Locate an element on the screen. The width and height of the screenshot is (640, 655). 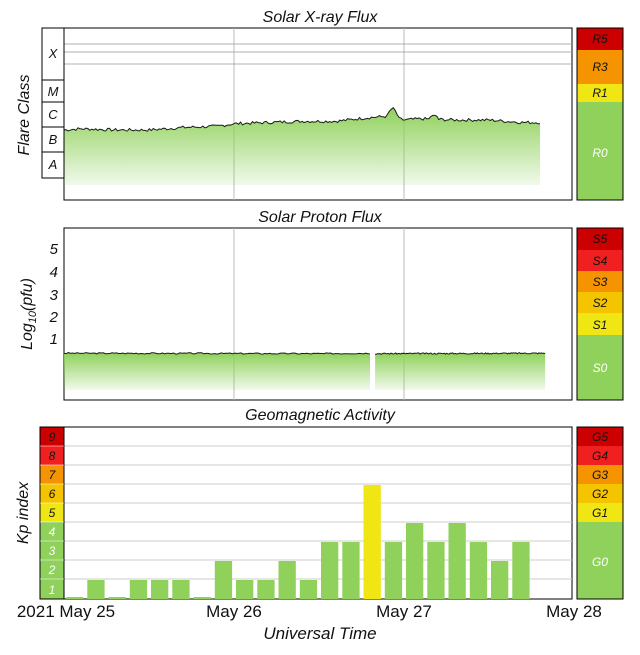
kp-ytick: 6 is located at coordinates (52, 494).